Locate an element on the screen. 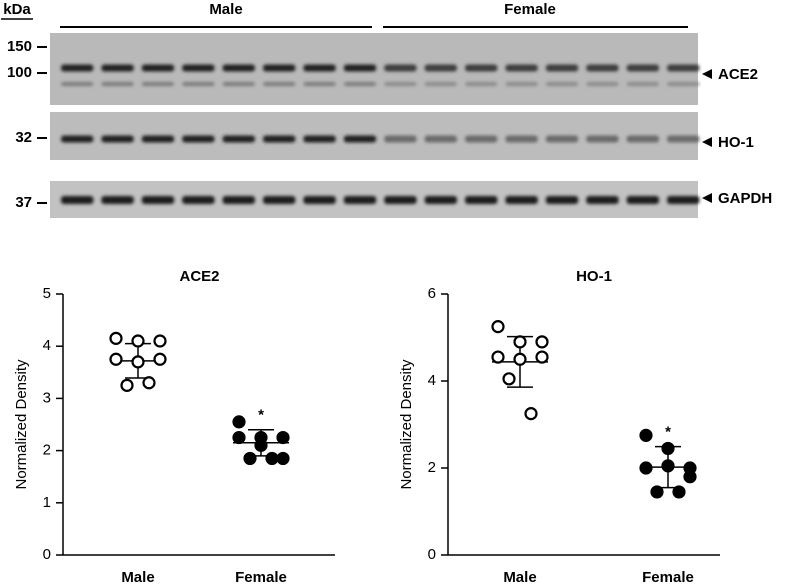 Image resolution: width=785 pixels, height=587 pixels. marker-label: 37 is located at coordinates (23, 202).